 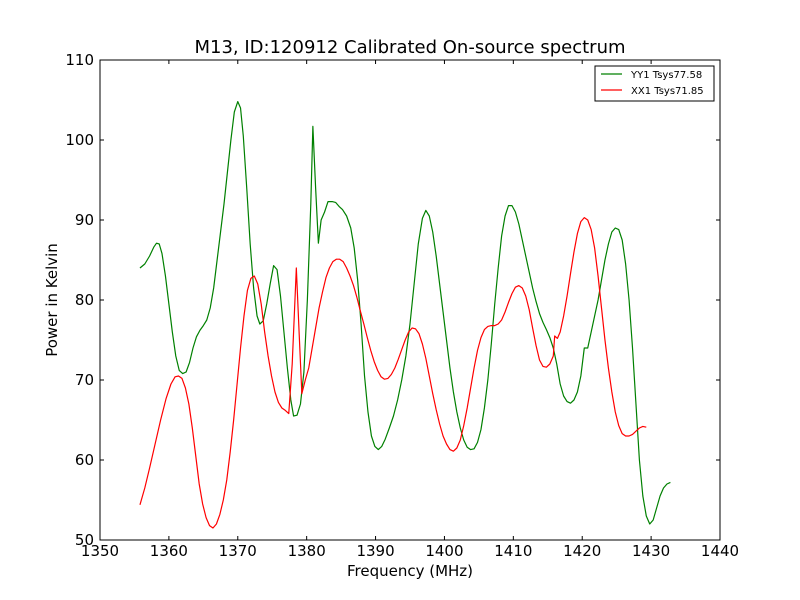 I want to click on y-tick-label: 70, so click(x=84, y=380).